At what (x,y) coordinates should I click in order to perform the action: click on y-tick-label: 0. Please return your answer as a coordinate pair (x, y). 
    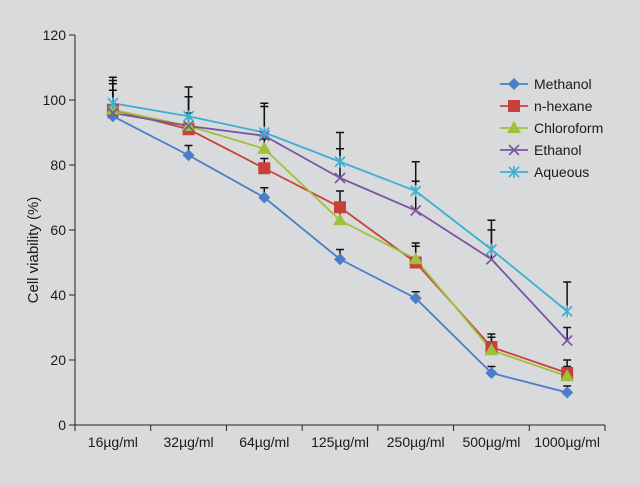
    Looking at the image, I should click on (62, 425).